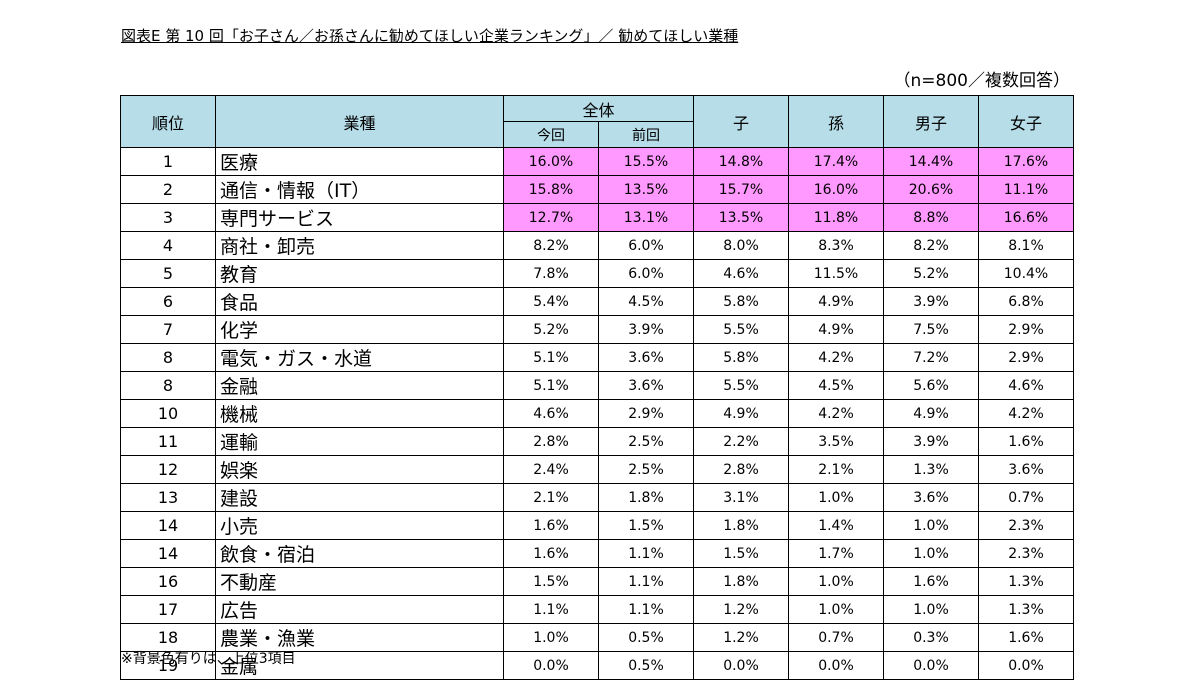 The width and height of the screenshot is (1200, 694). Describe the element at coordinates (168, 581) in the screenshot. I see `rank-cell: 16` at that location.